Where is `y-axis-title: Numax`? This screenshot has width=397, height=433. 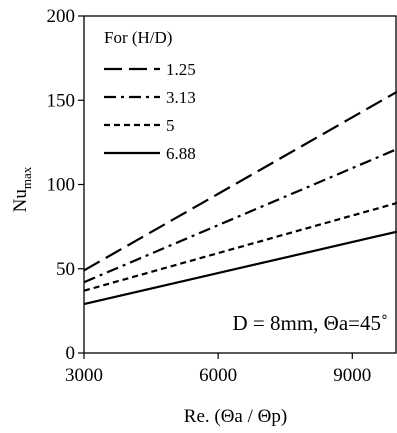
y-axis-title: Numax is located at coordinates (22, 189).